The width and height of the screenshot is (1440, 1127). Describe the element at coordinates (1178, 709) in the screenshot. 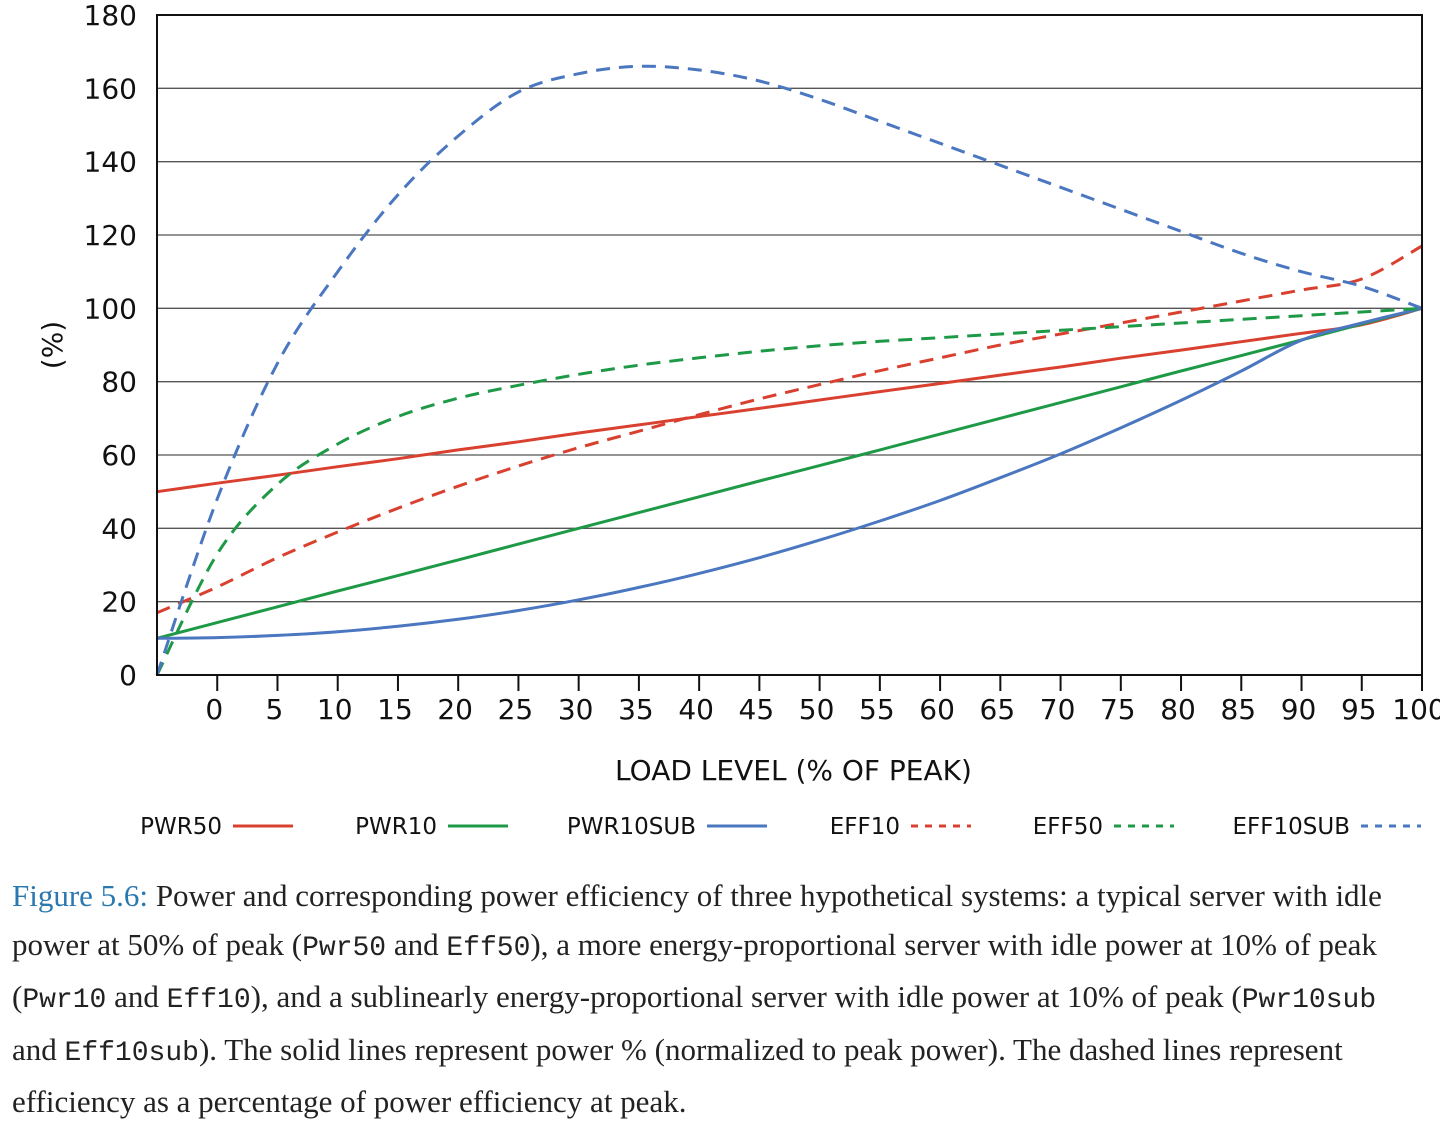

I see `x-tick-label: 80` at that location.